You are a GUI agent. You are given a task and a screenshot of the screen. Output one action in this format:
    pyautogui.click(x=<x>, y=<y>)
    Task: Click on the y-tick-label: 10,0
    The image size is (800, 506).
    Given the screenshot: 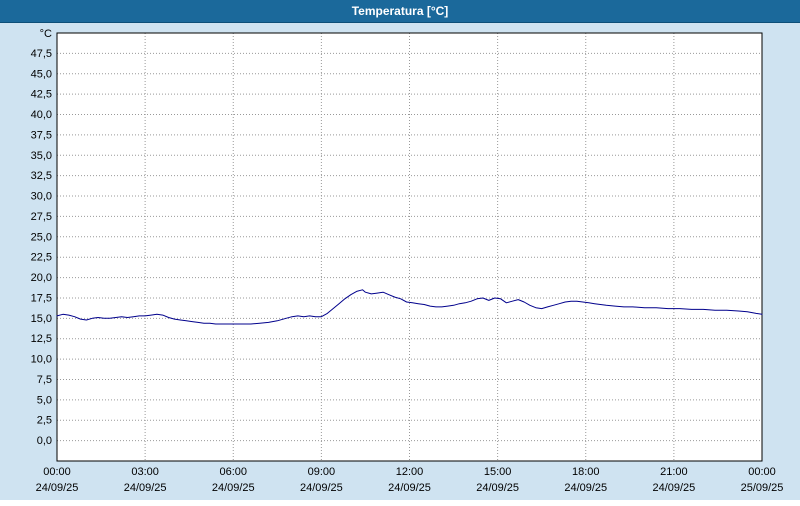 What is the action you would take?
    pyautogui.click(x=41, y=360)
    